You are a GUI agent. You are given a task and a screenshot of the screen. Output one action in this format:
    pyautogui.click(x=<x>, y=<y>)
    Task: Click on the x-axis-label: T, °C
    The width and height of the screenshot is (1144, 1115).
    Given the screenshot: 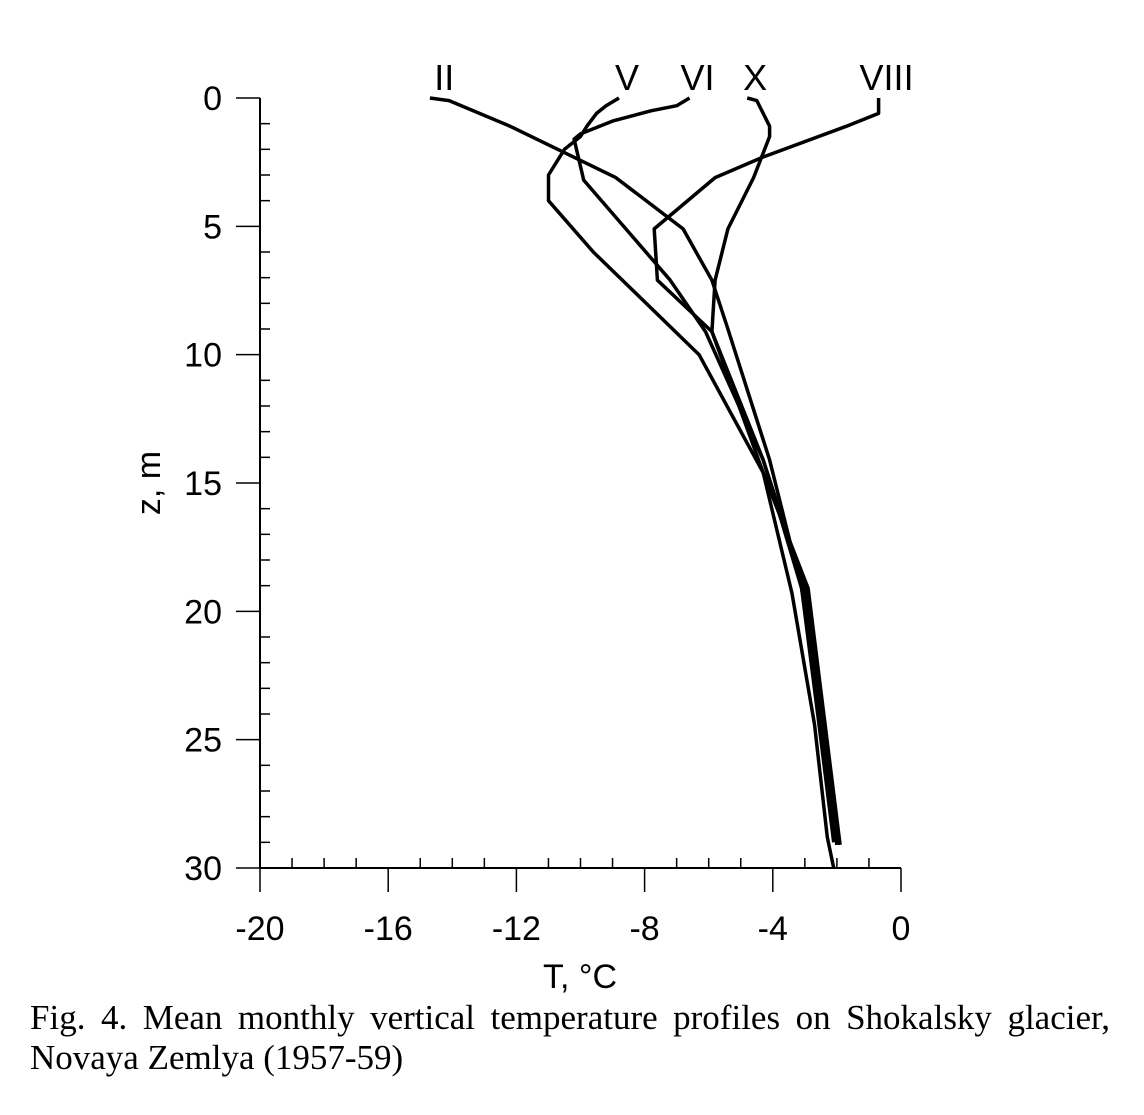 What is the action you would take?
    pyautogui.click(x=580, y=977)
    